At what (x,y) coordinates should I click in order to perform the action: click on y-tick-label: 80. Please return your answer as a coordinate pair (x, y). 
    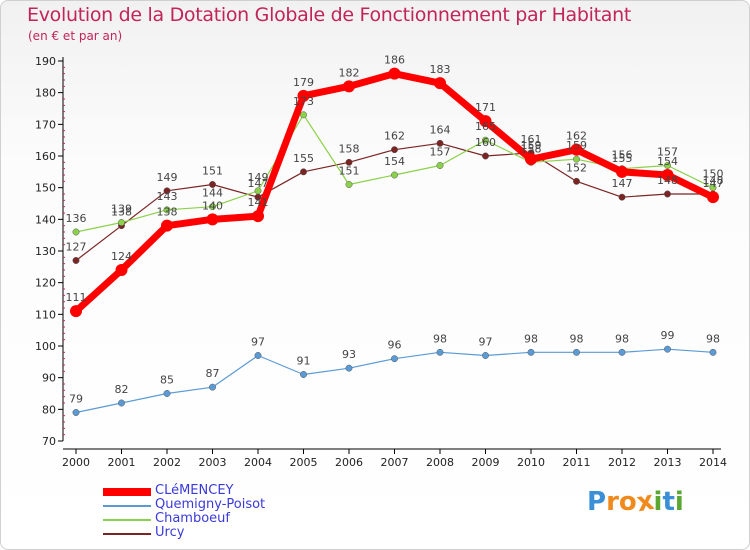
    Looking at the image, I should click on (49, 409).